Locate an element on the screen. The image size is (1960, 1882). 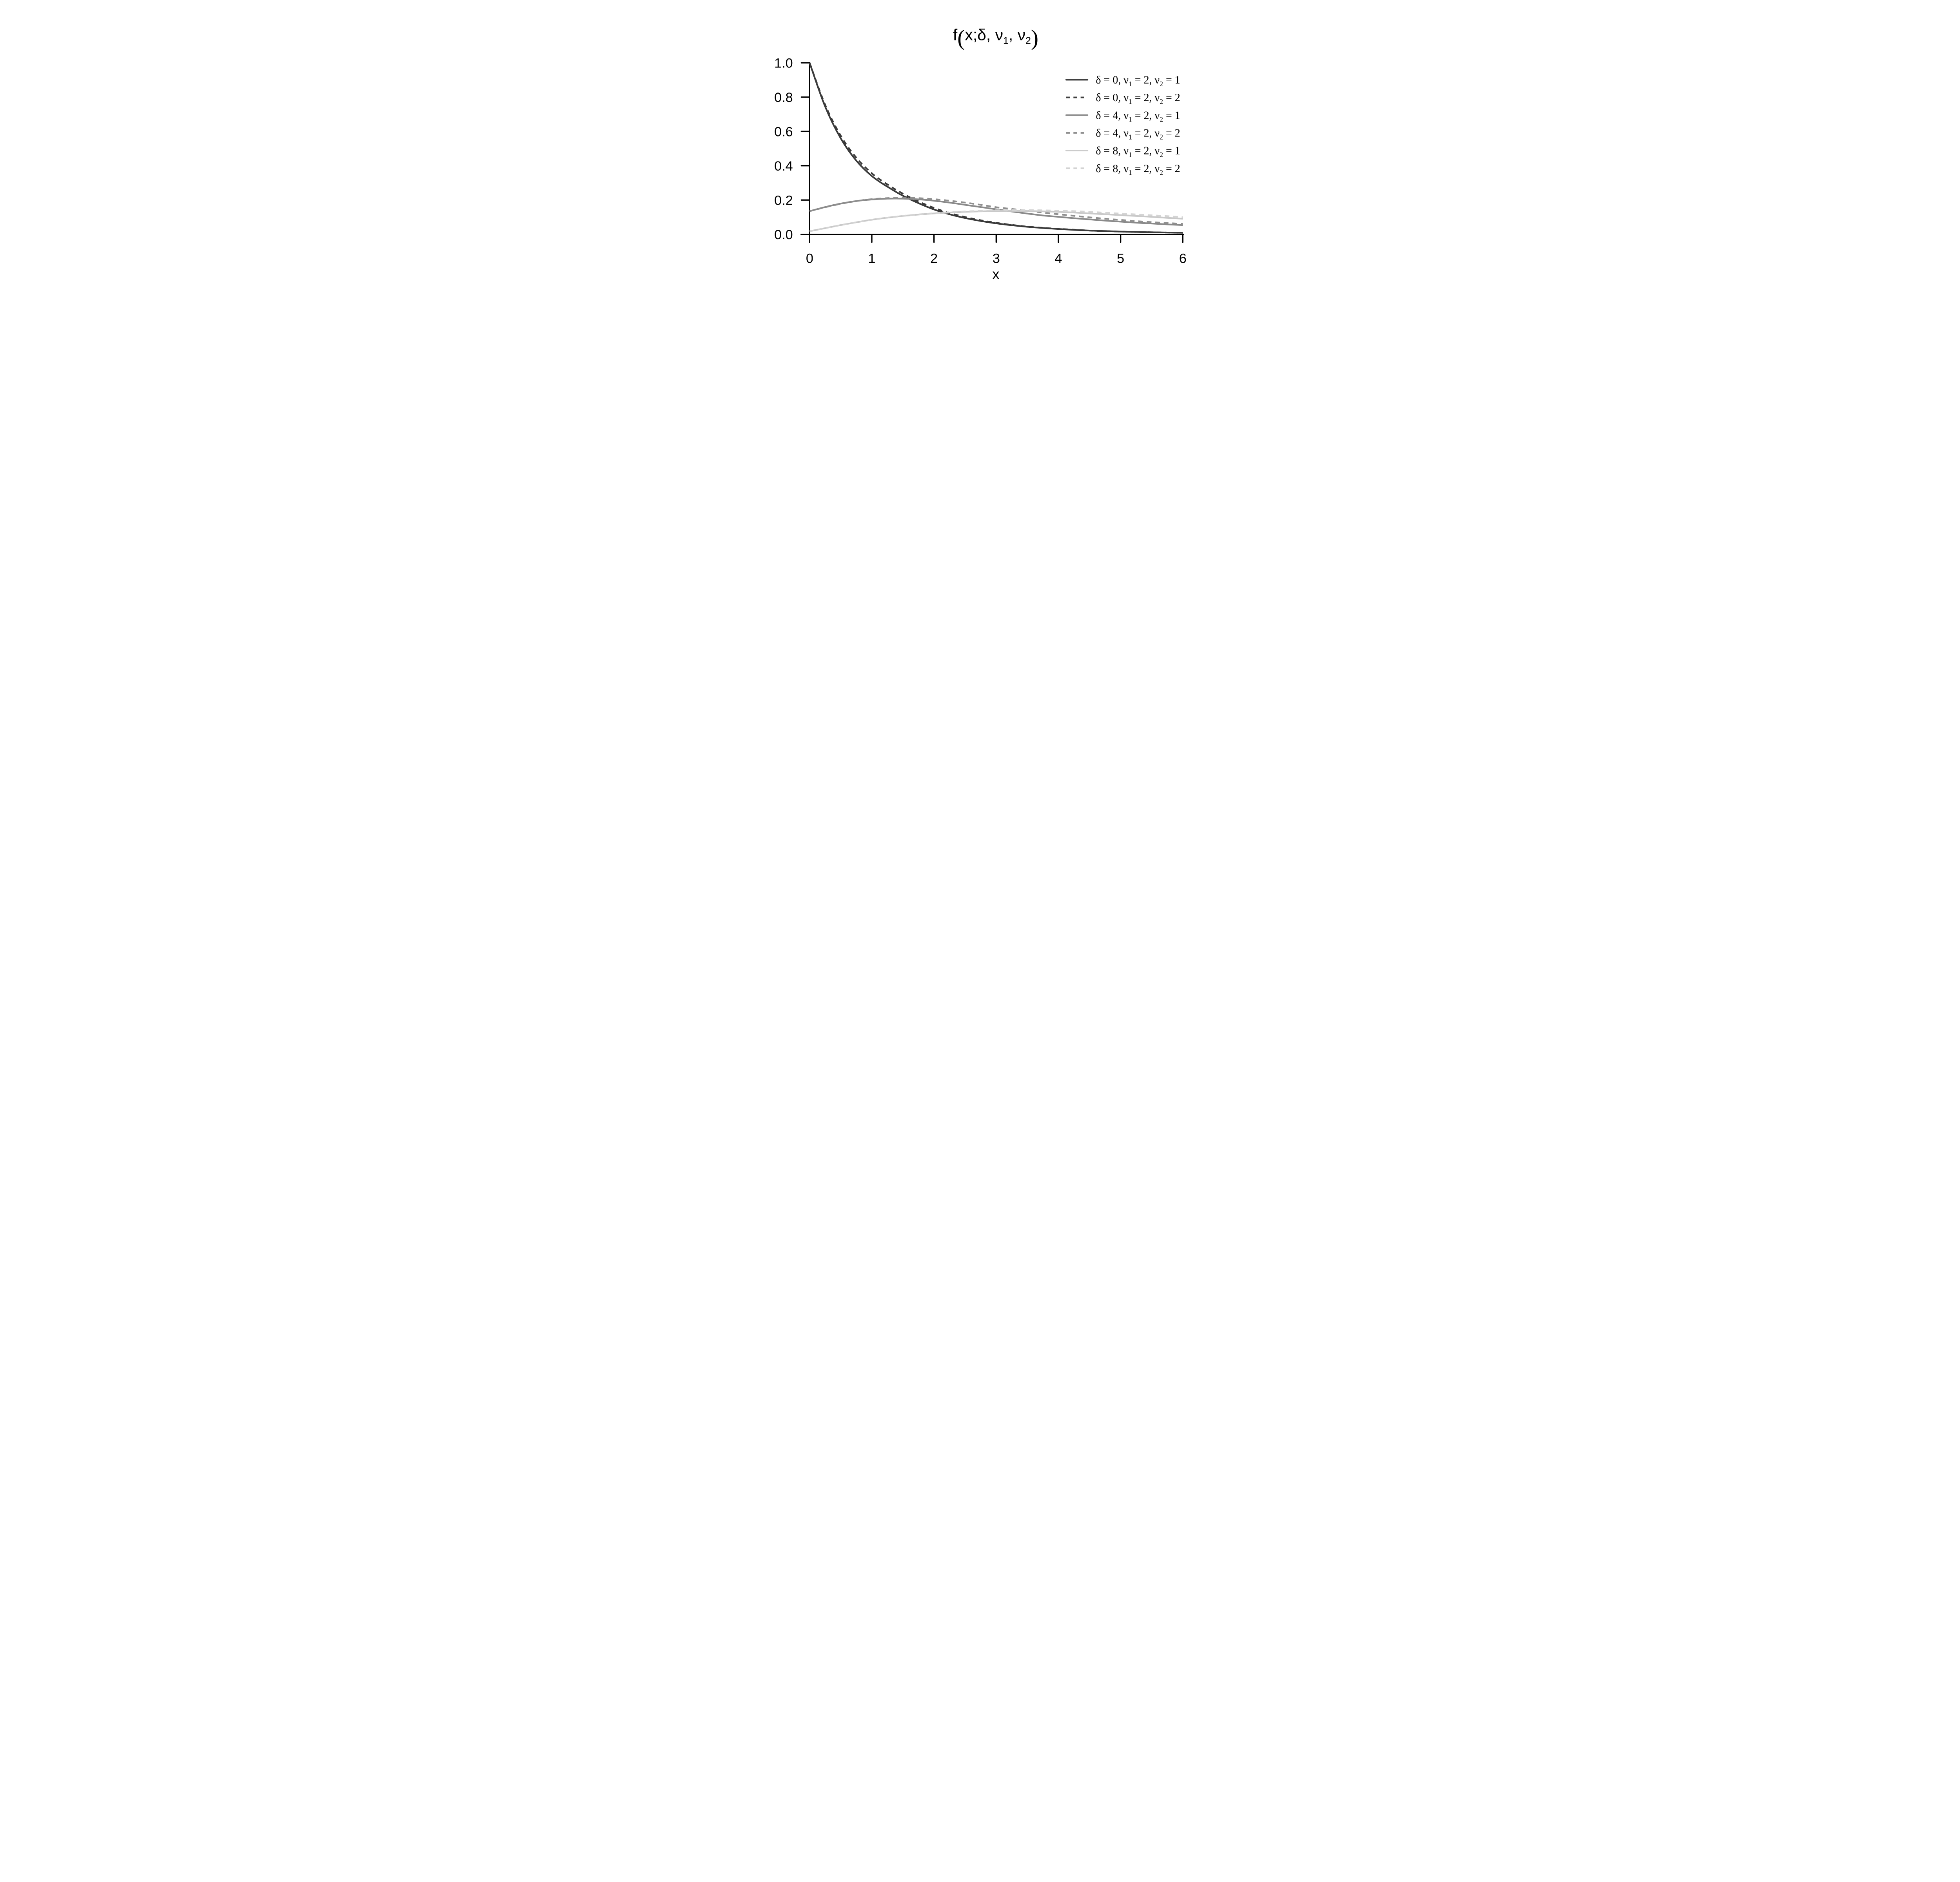
legend-label: δ = 4, ν1 = 2, ν2 = 1 is located at coordinates (1138, 116).